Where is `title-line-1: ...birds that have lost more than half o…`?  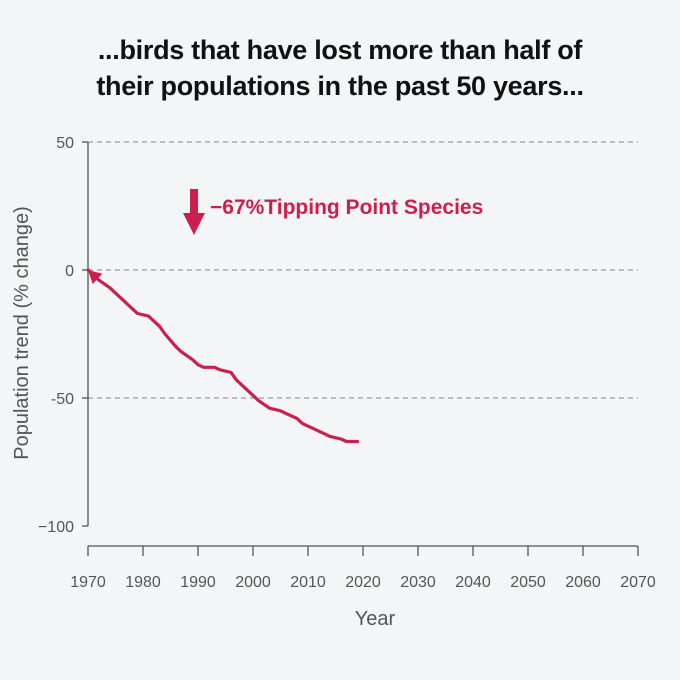
title-line-1: ...birds that have lost more than half o… is located at coordinates (340, 50).